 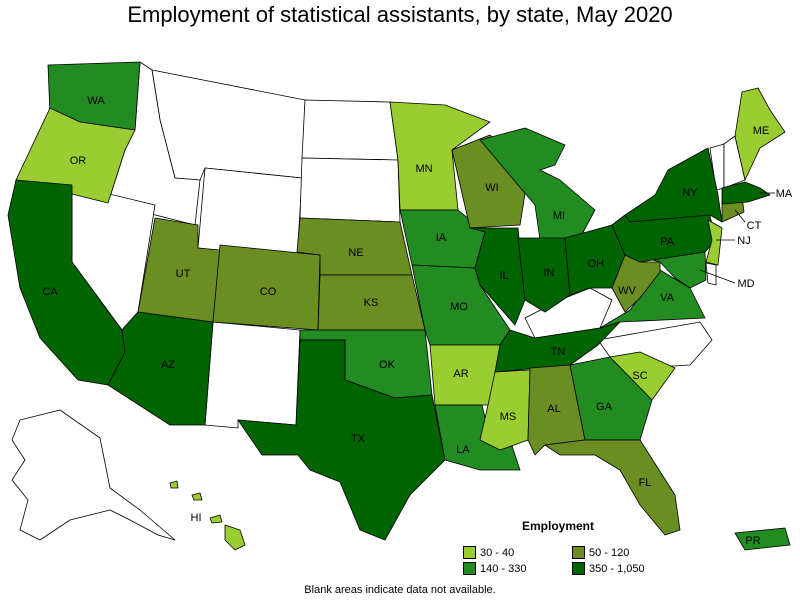 I want to click on legend-label-1: 30 - 40, so click(x=497, y=552).